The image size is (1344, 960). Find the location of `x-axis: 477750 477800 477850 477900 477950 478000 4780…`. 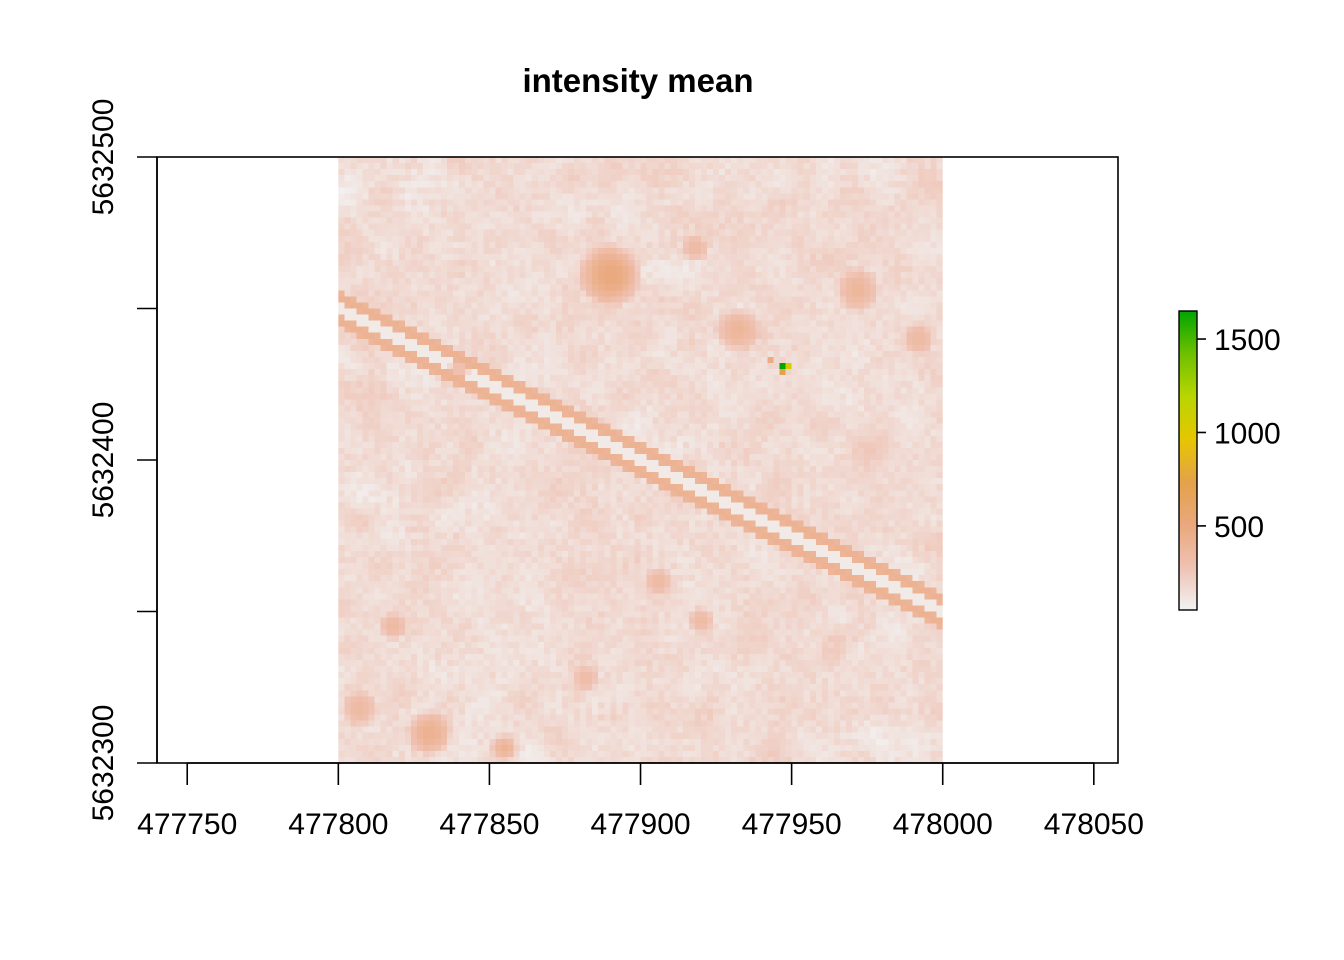

x-axis: 477750 477800 477850 477900 477950 478000 4780… is located at coordinates (640, 801).